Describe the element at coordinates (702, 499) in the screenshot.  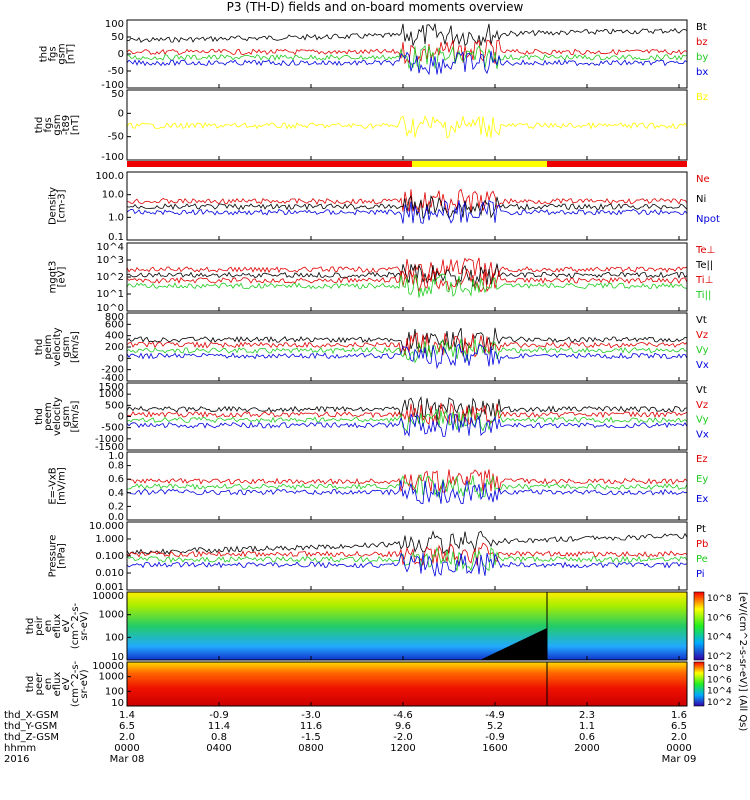
I see `legend-entry: Ex` at that location.